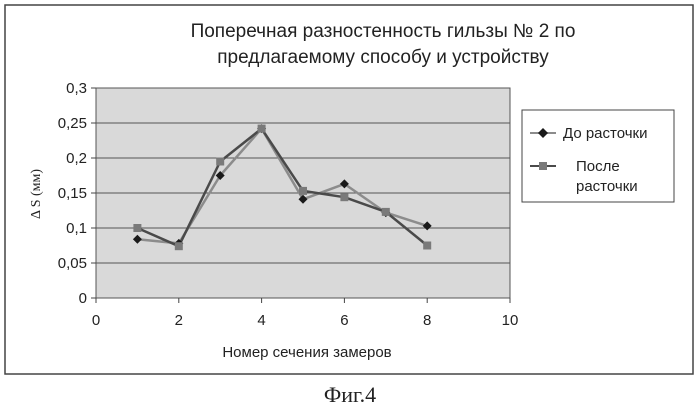 This screenshot has width=700, height=416. Describe the element at coordinates (36, 194) in the screenshot. I see `y-axis-label: Δ S (мм)` at that location.